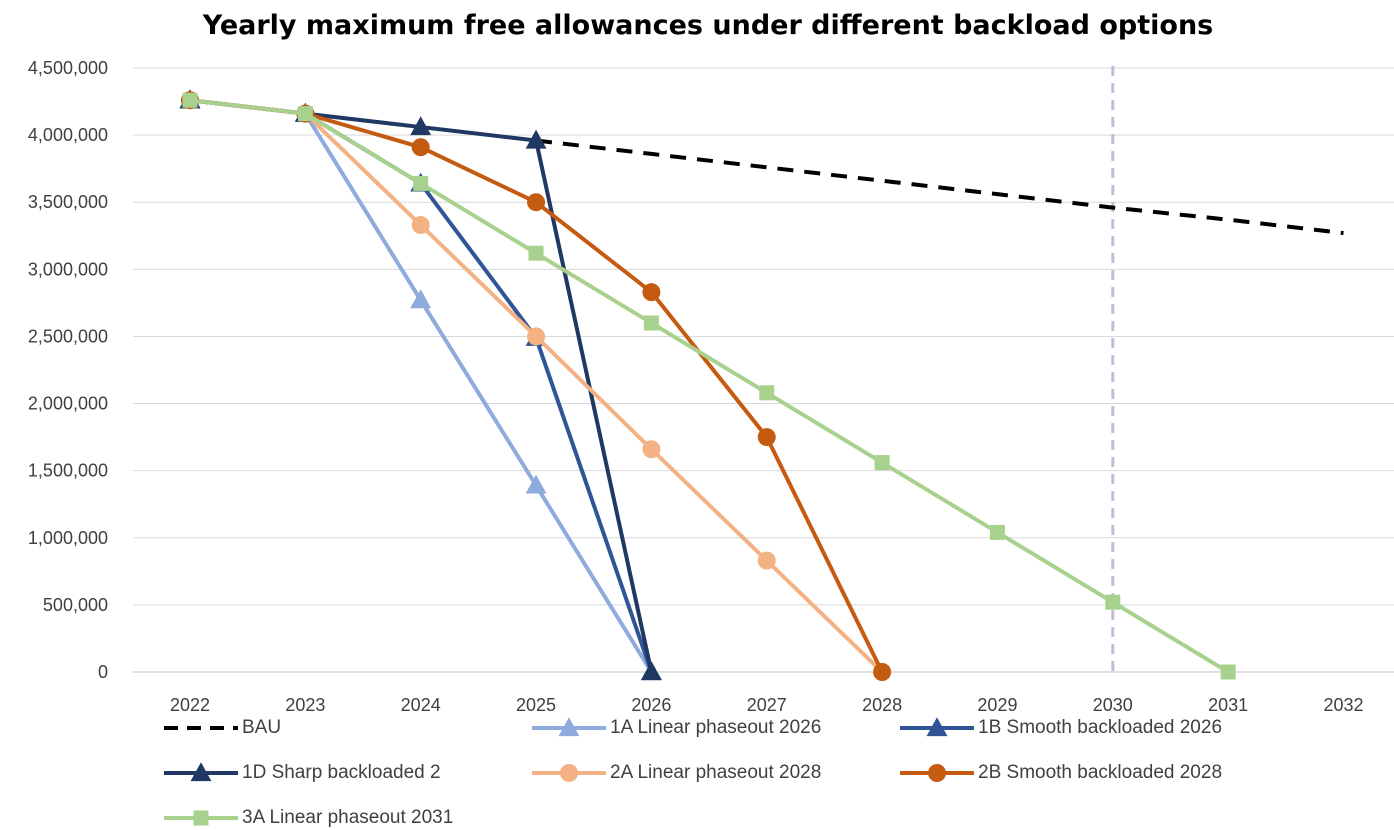 This screenshot has height=830, width=1394. I want to click on y-tick-label: 4,000,000, so click(68, 135).